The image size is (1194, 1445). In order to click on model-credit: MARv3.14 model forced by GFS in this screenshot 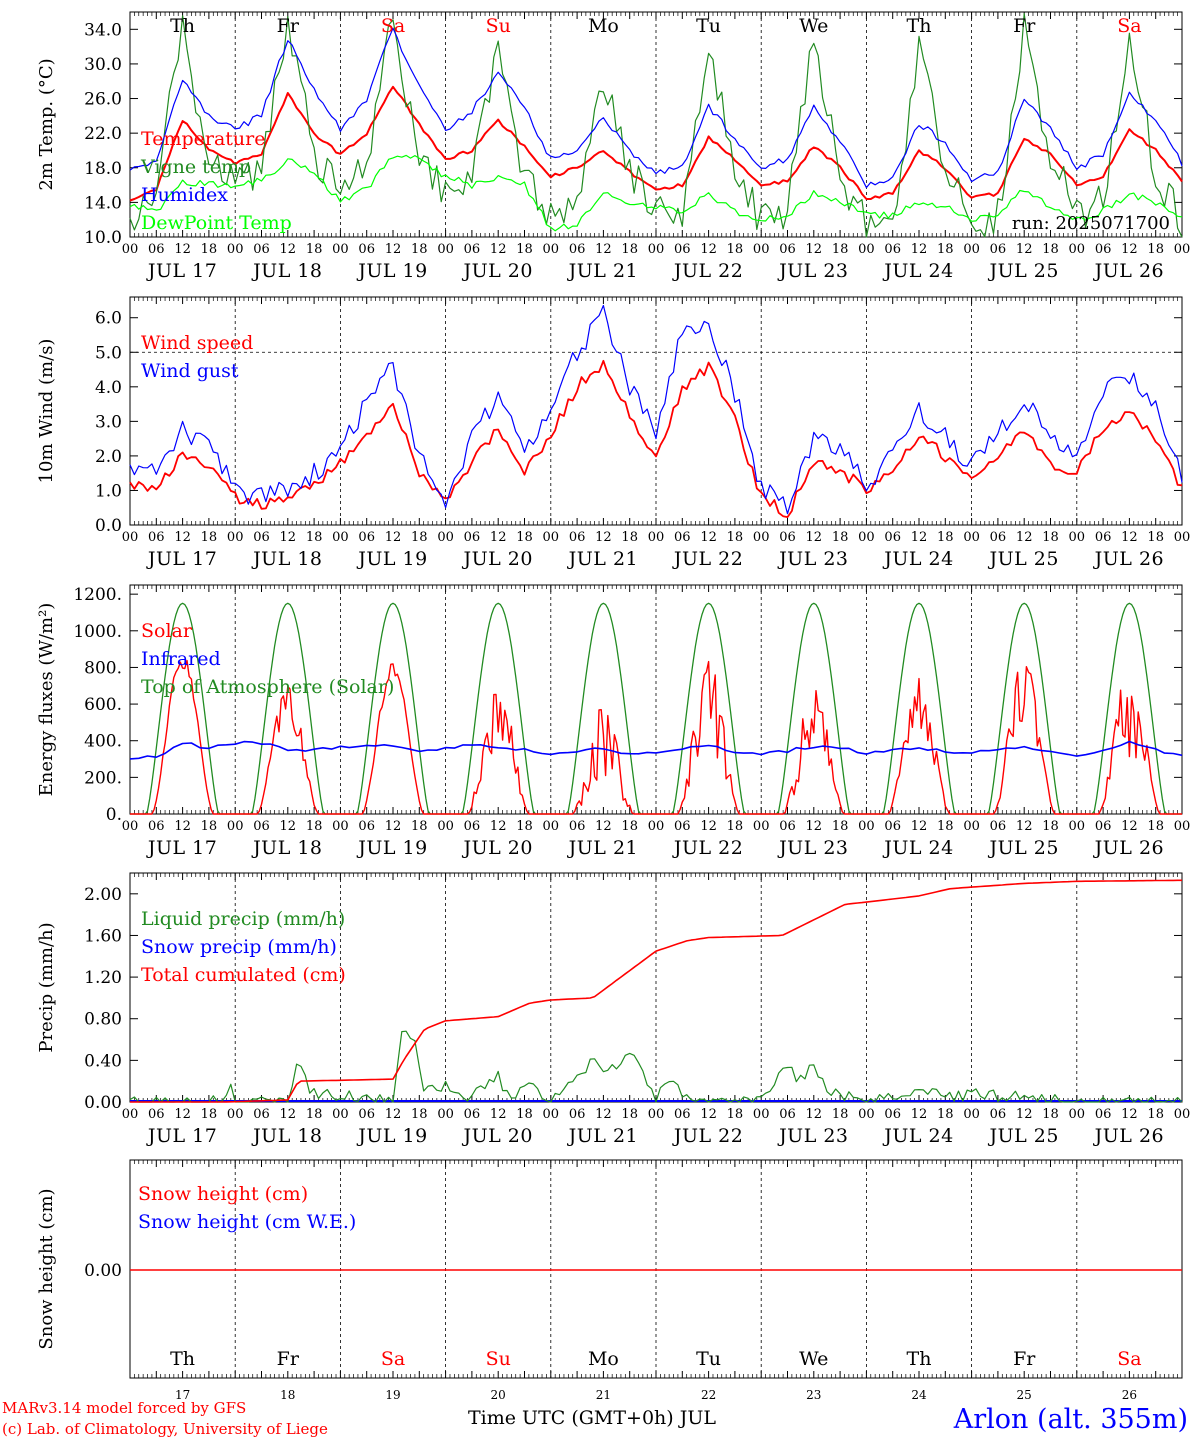, I will do `click(124, 1408)`.